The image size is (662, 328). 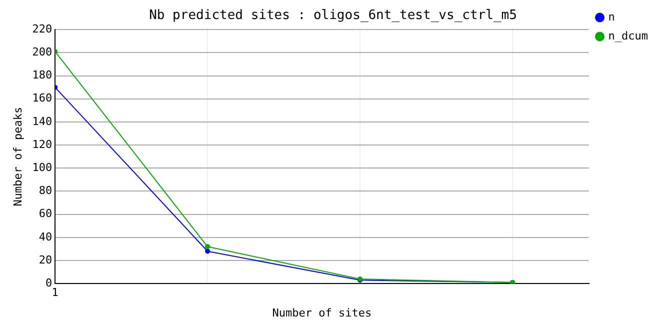 I want to click on chart-title: Nb predicted sites : oligos_6nt_test_vs_ctrl_m5, so click(x=333, y=16).